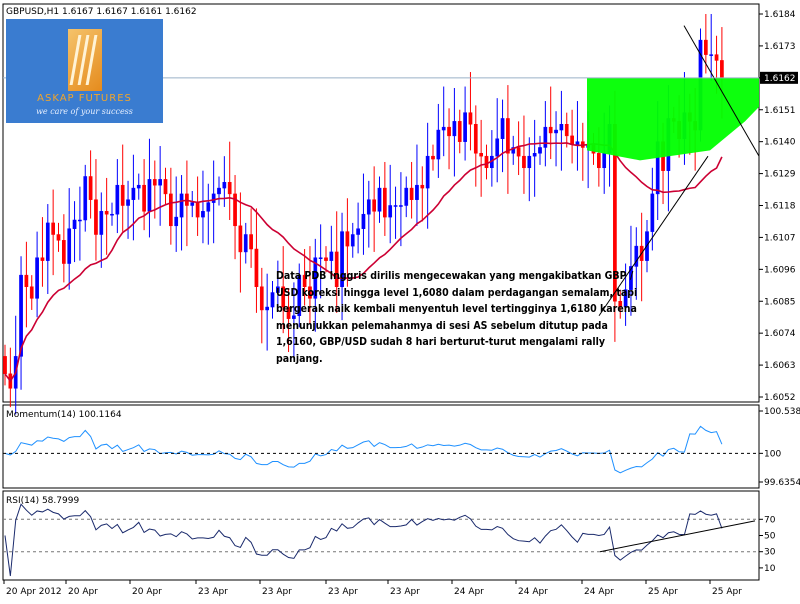 The width and height of the screenshot is (800, 604). Describe the element at coordinates (727, 592) in the screenshot. I see `time-tick-label: 25 Apr` at that location.